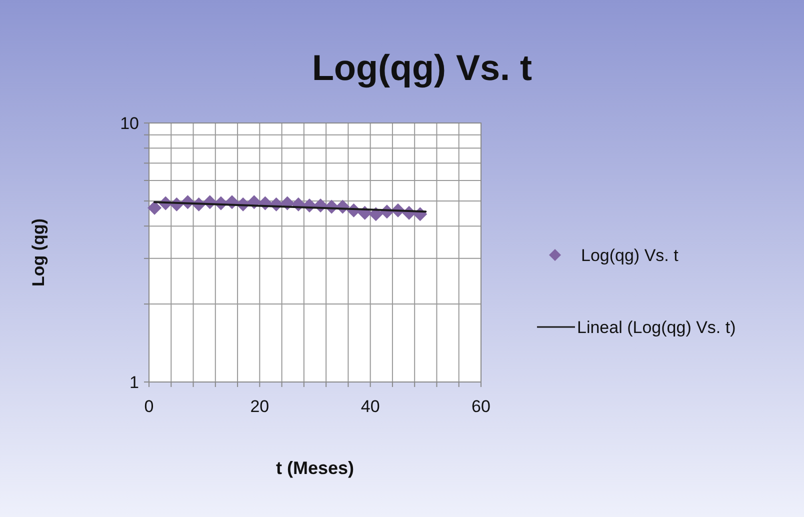  I want to click on x-axis-title: t (Meses), so click(315, 468).